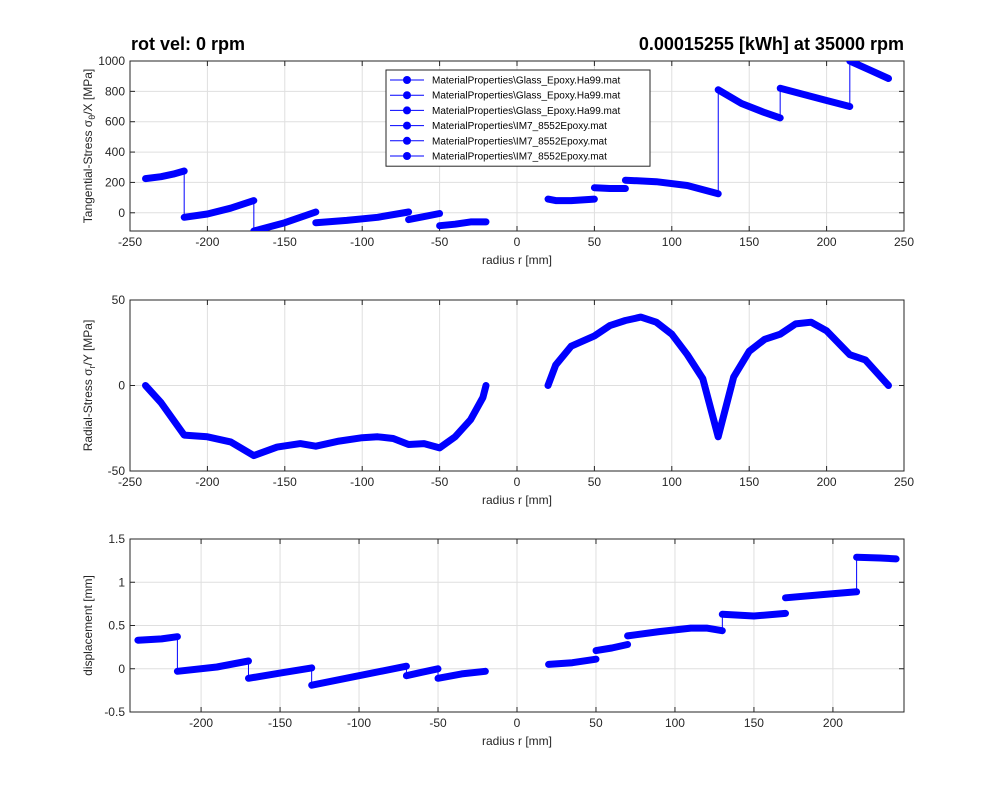 This screenshot has height=800, width=1000. I want to click on y-axis-label-main: Radial-Stress σ, so click(88, 409).